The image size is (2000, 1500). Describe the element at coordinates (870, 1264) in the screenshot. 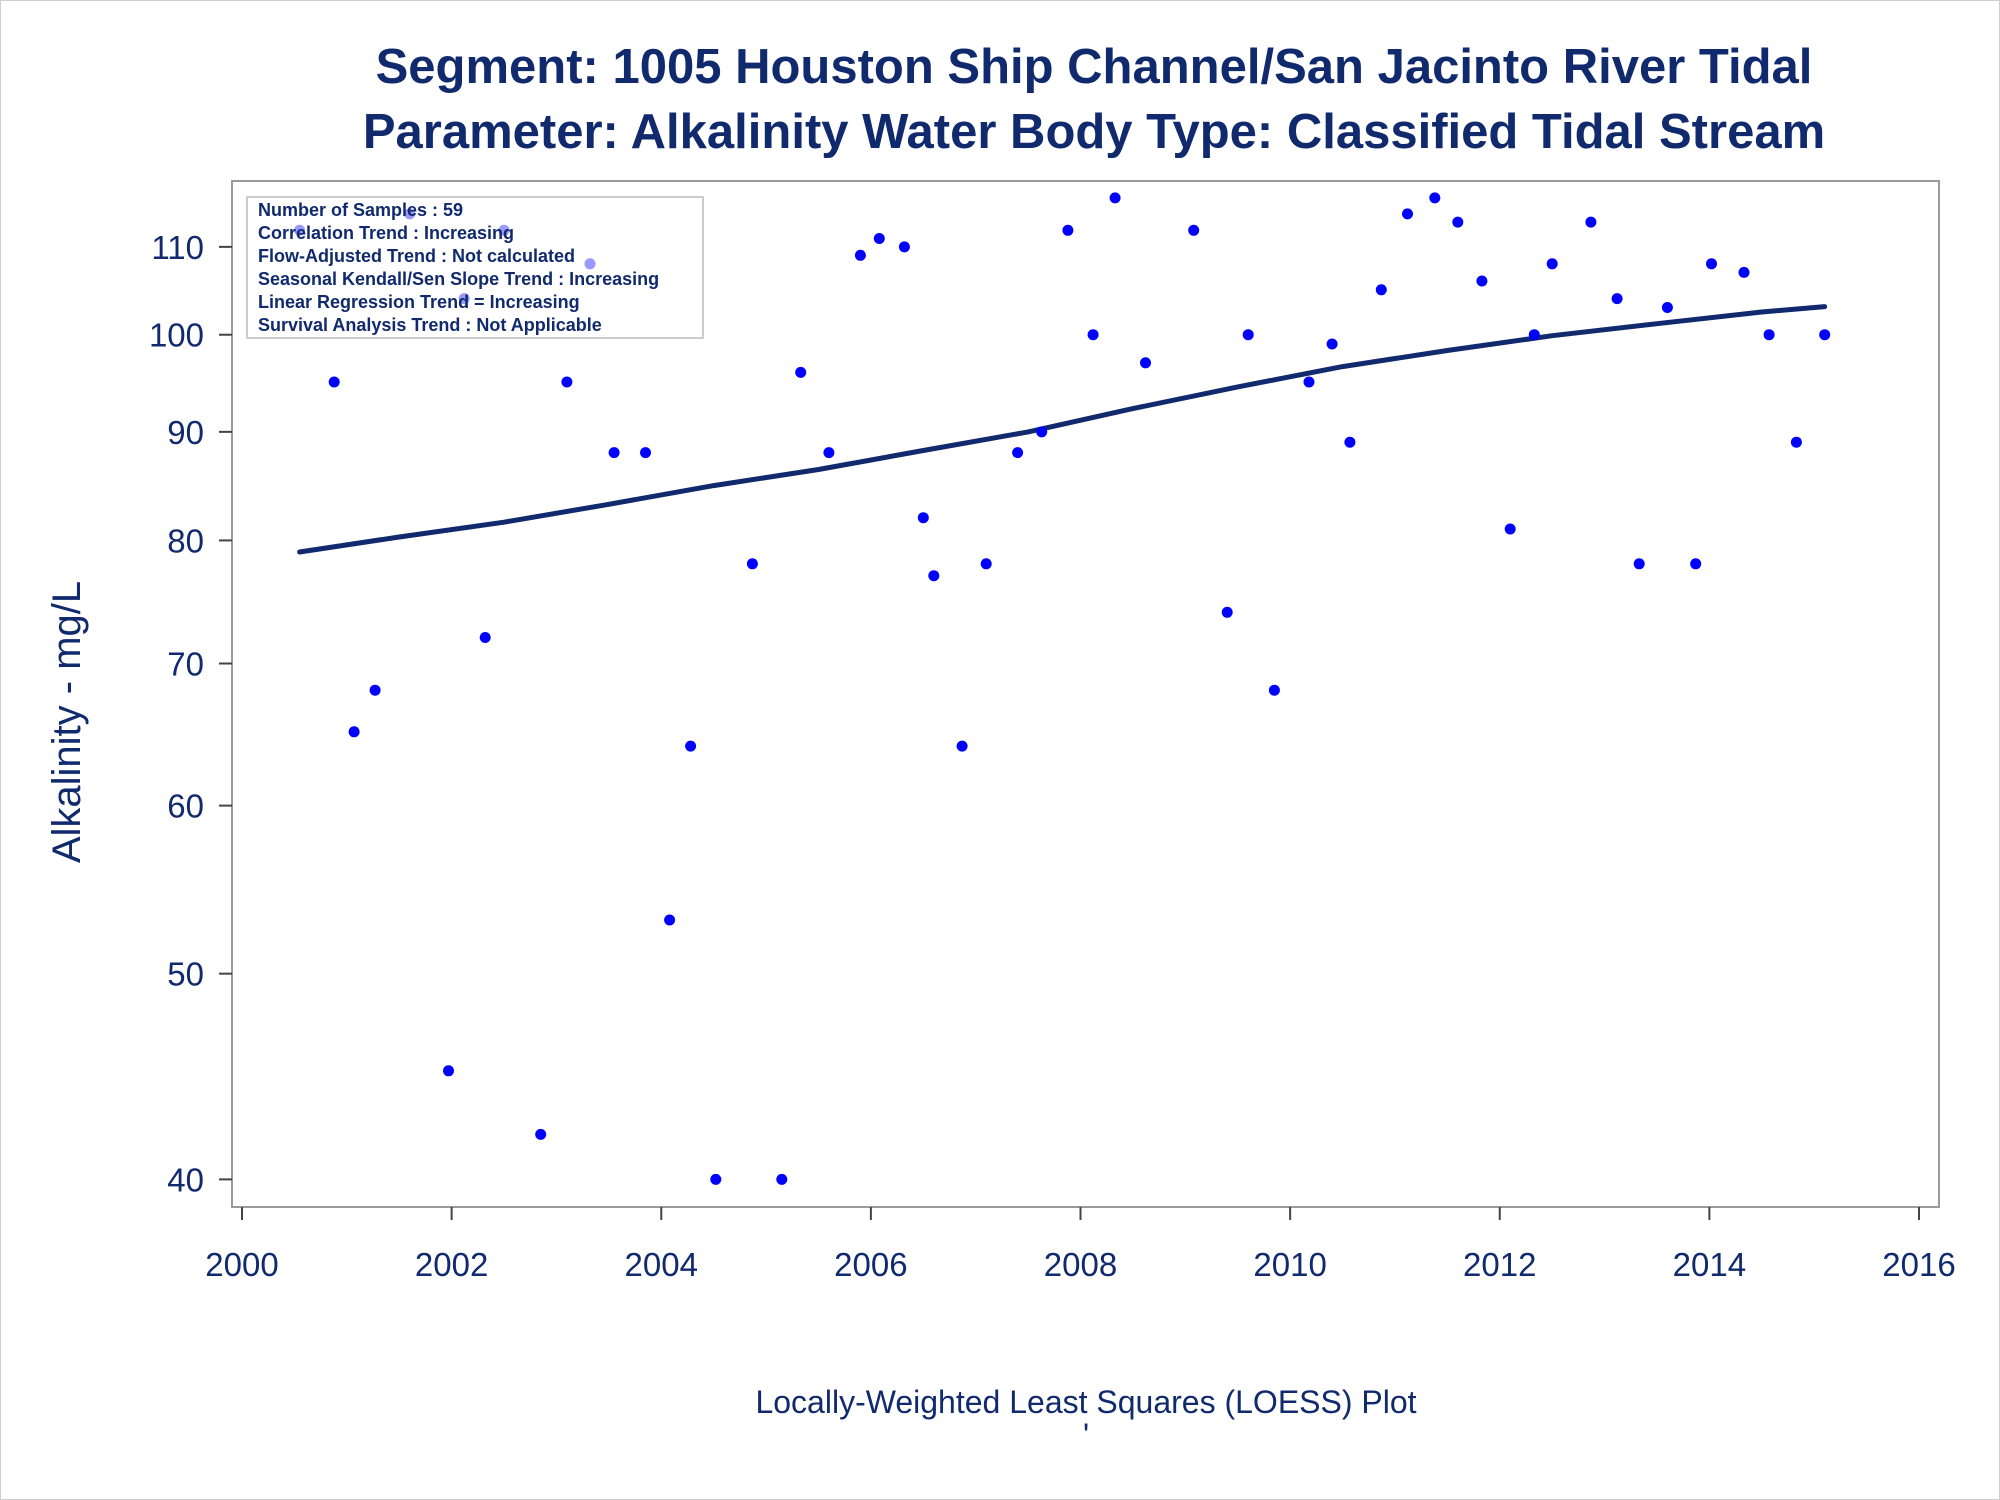

I see `x-tick-label: 2006` at that location.